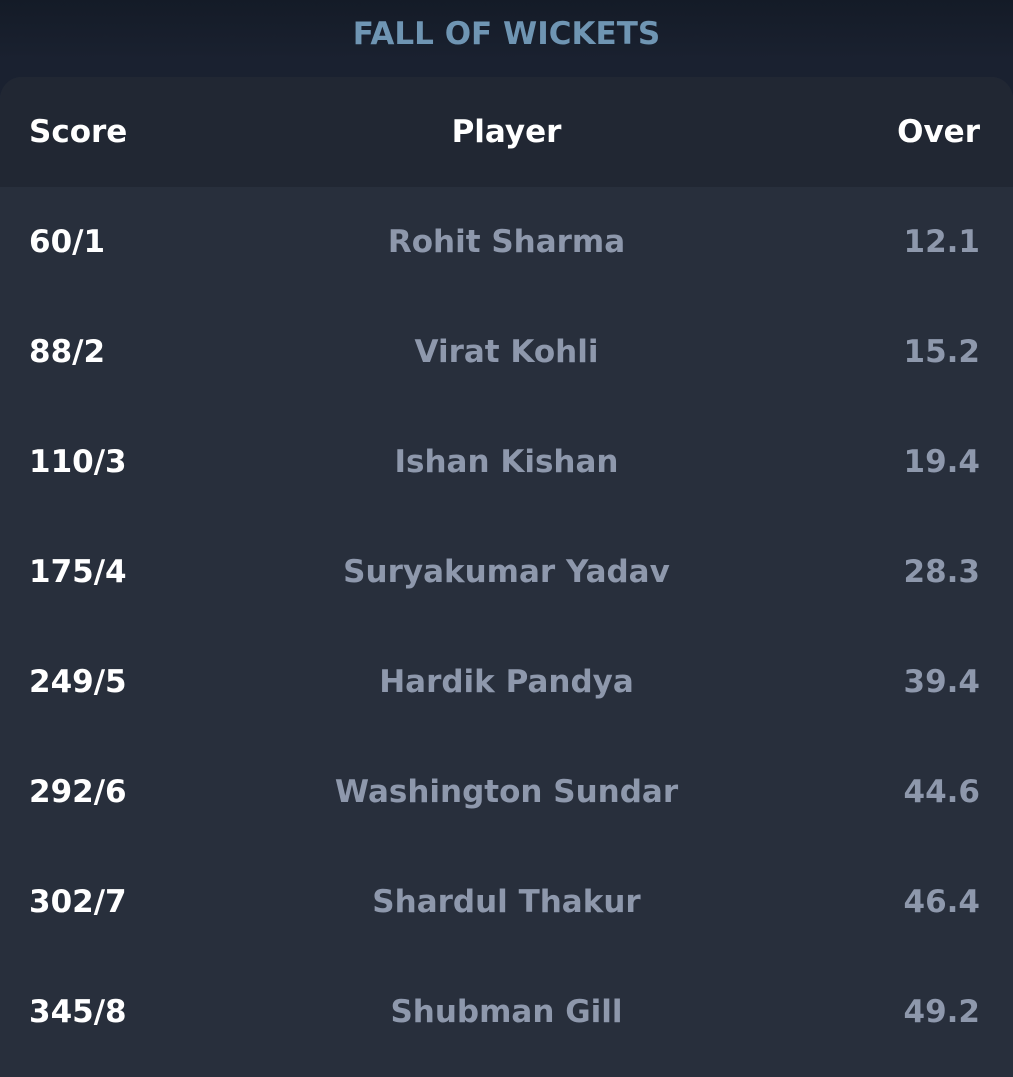  I want to click on over-cell: 49.2, so click(942, 1012).